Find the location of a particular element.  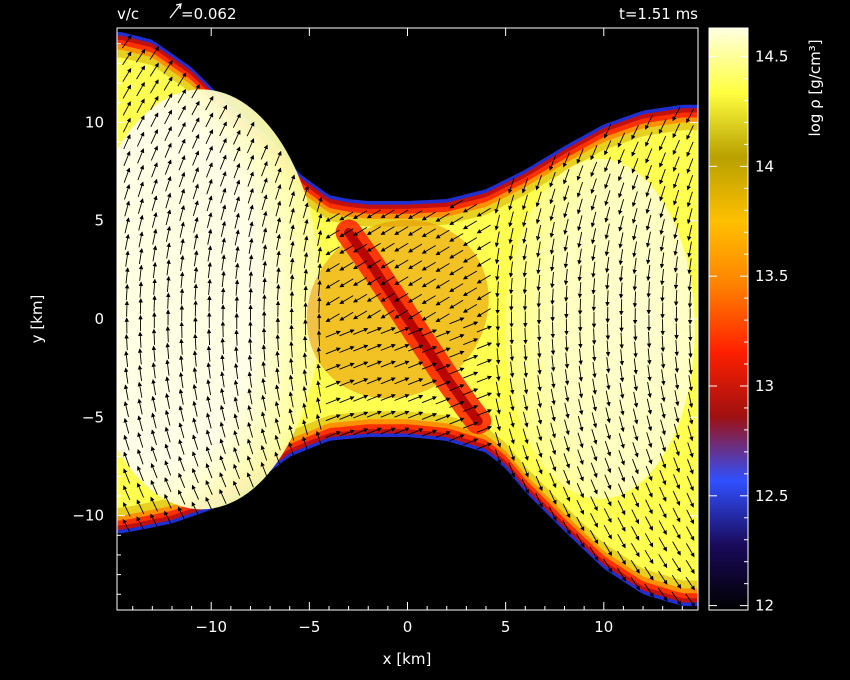

colorbar-tick-label: 14 is located at coordinates (764, 166).